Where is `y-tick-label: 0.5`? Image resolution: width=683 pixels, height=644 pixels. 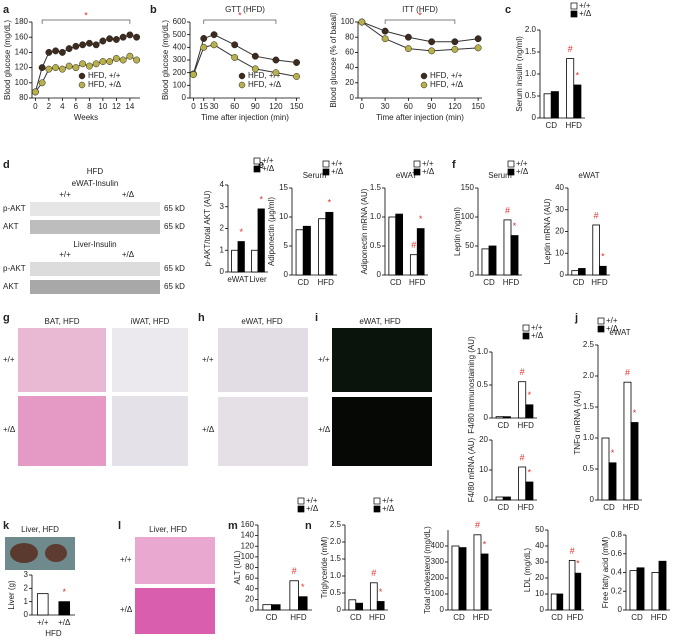
y-tick-label: 0.5 is located at coordinates (376, 245).